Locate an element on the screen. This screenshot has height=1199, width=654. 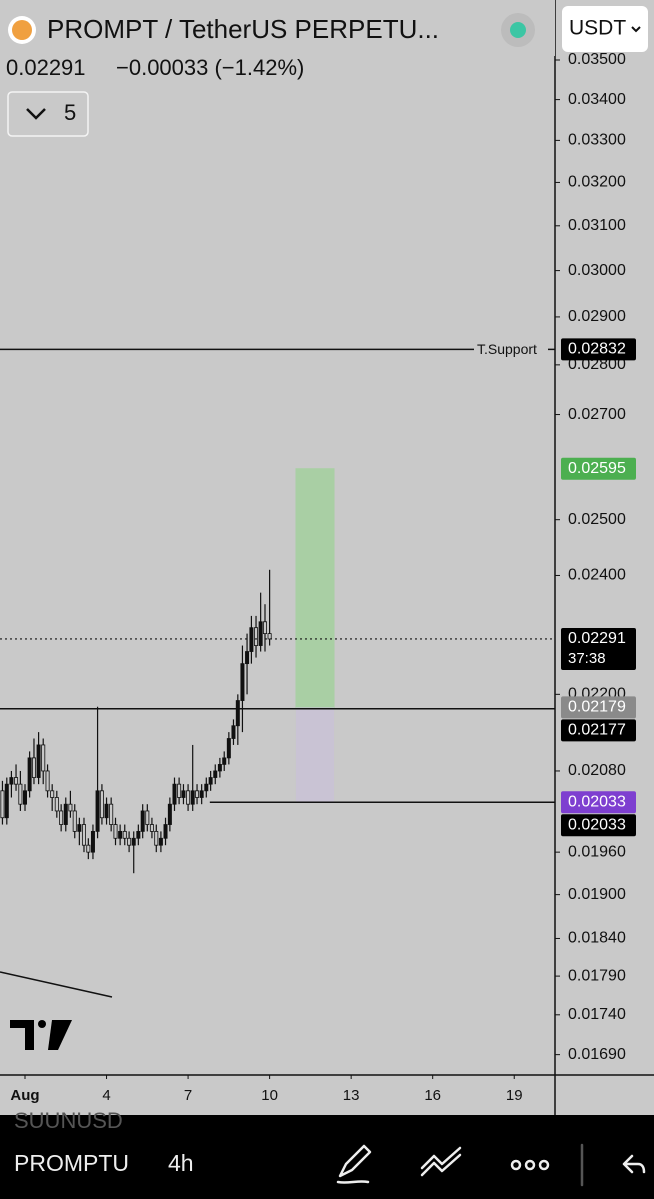
currency-button is located at coordinates (605, 29).